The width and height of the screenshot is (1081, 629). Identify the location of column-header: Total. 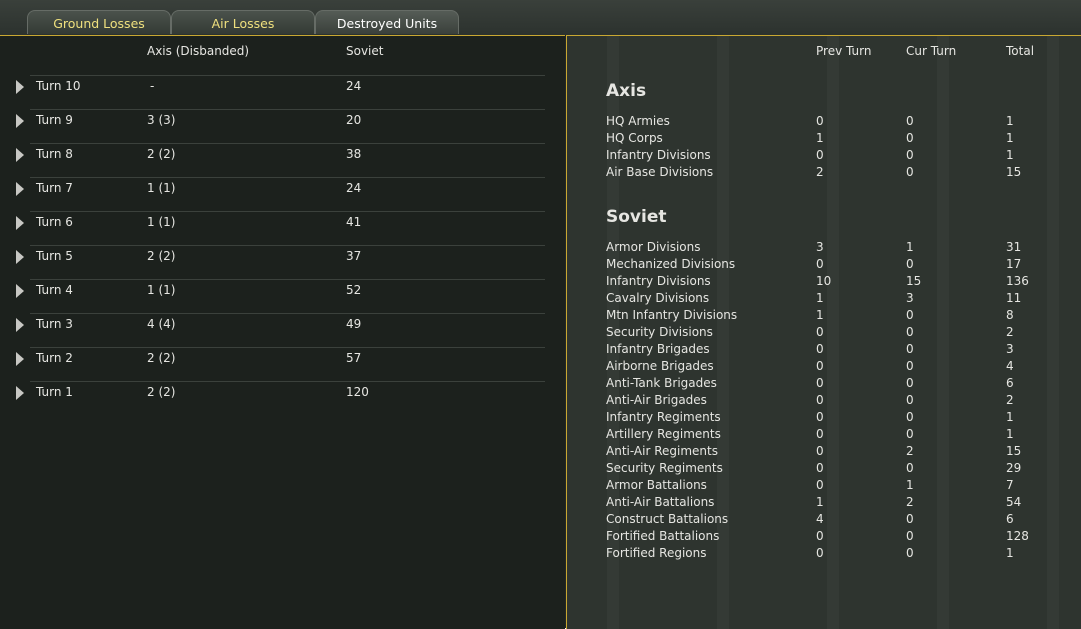
(1020, 51).